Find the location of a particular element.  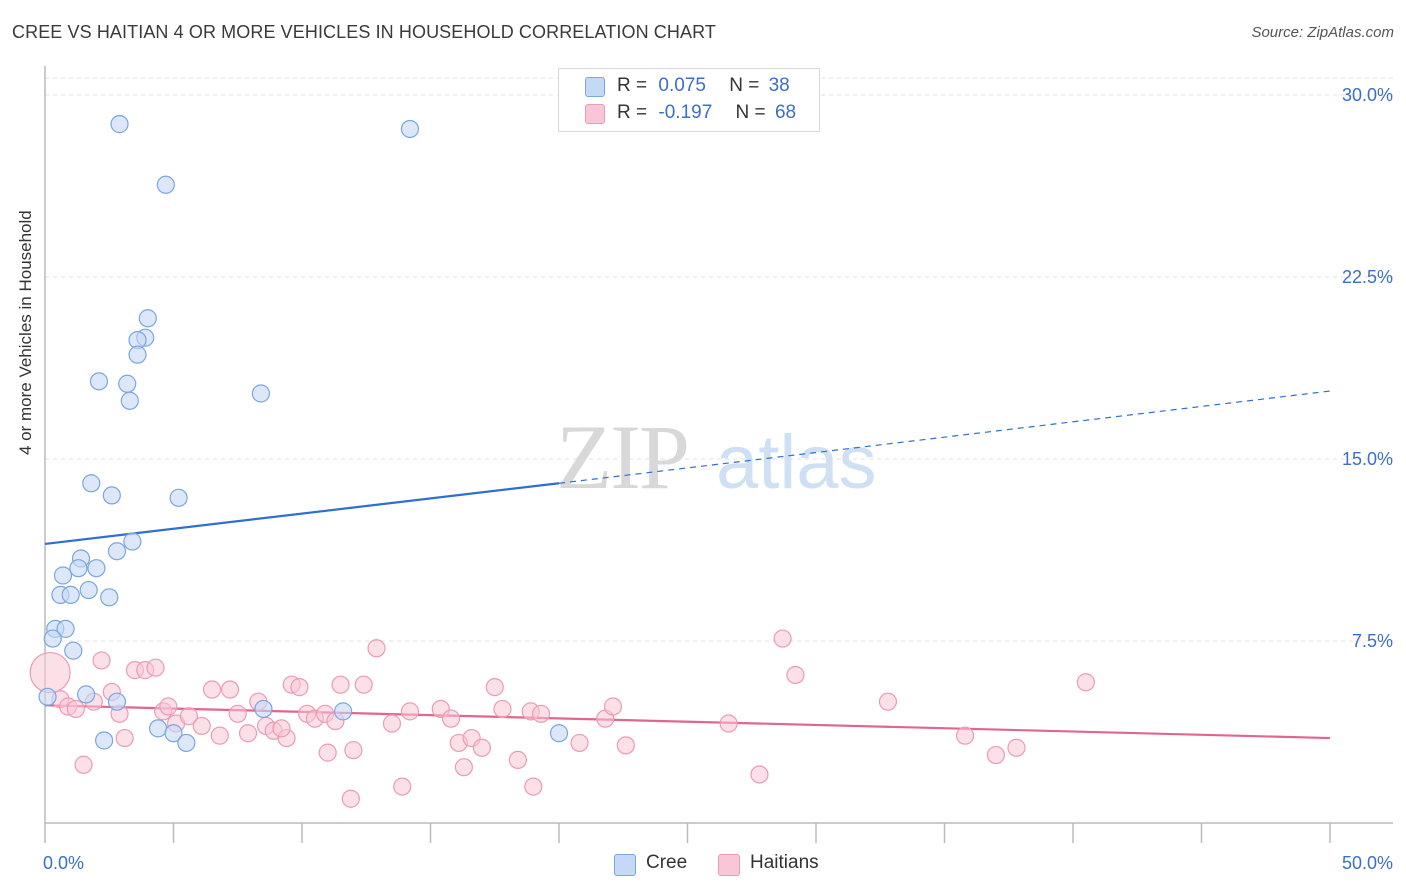

haitians-legend-swatch is located at coordinates (729, 865).